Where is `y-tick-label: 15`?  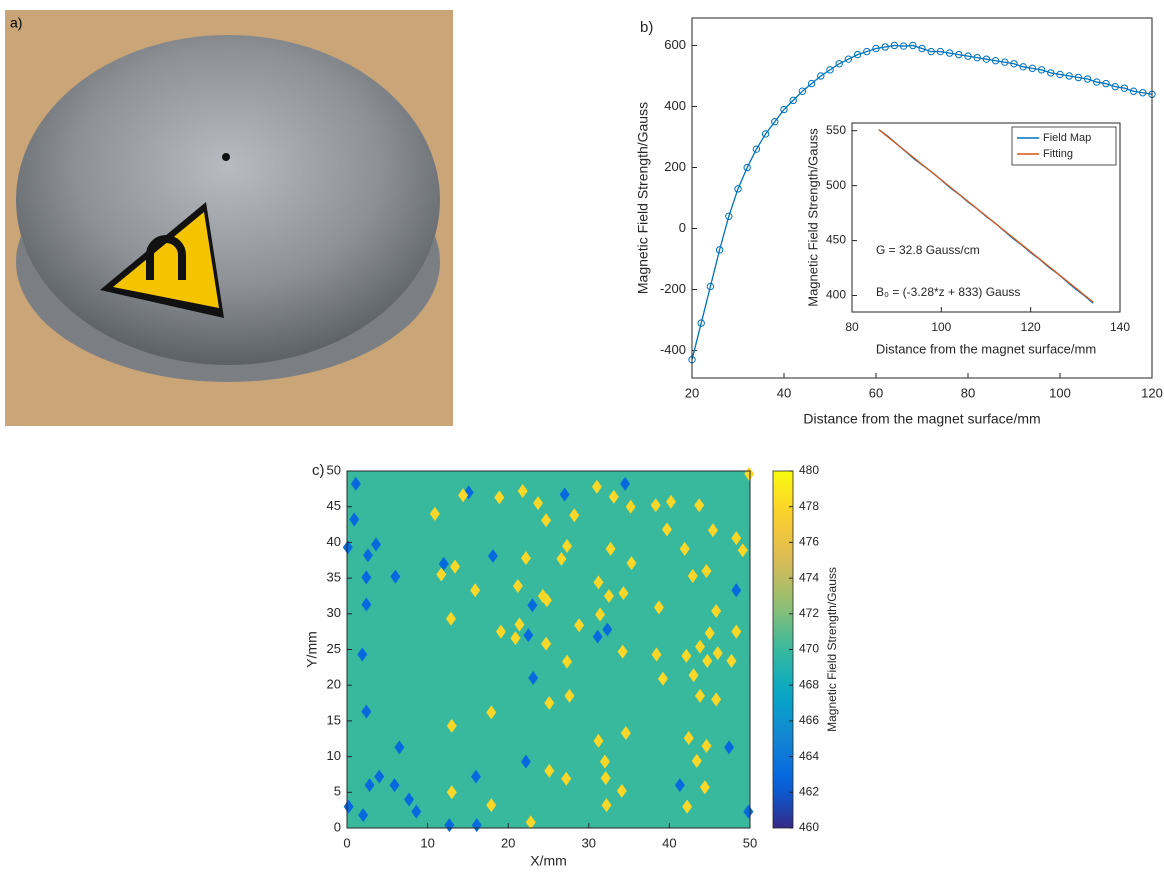
y-tick-label: 15 is located at coordinates (334, 719).